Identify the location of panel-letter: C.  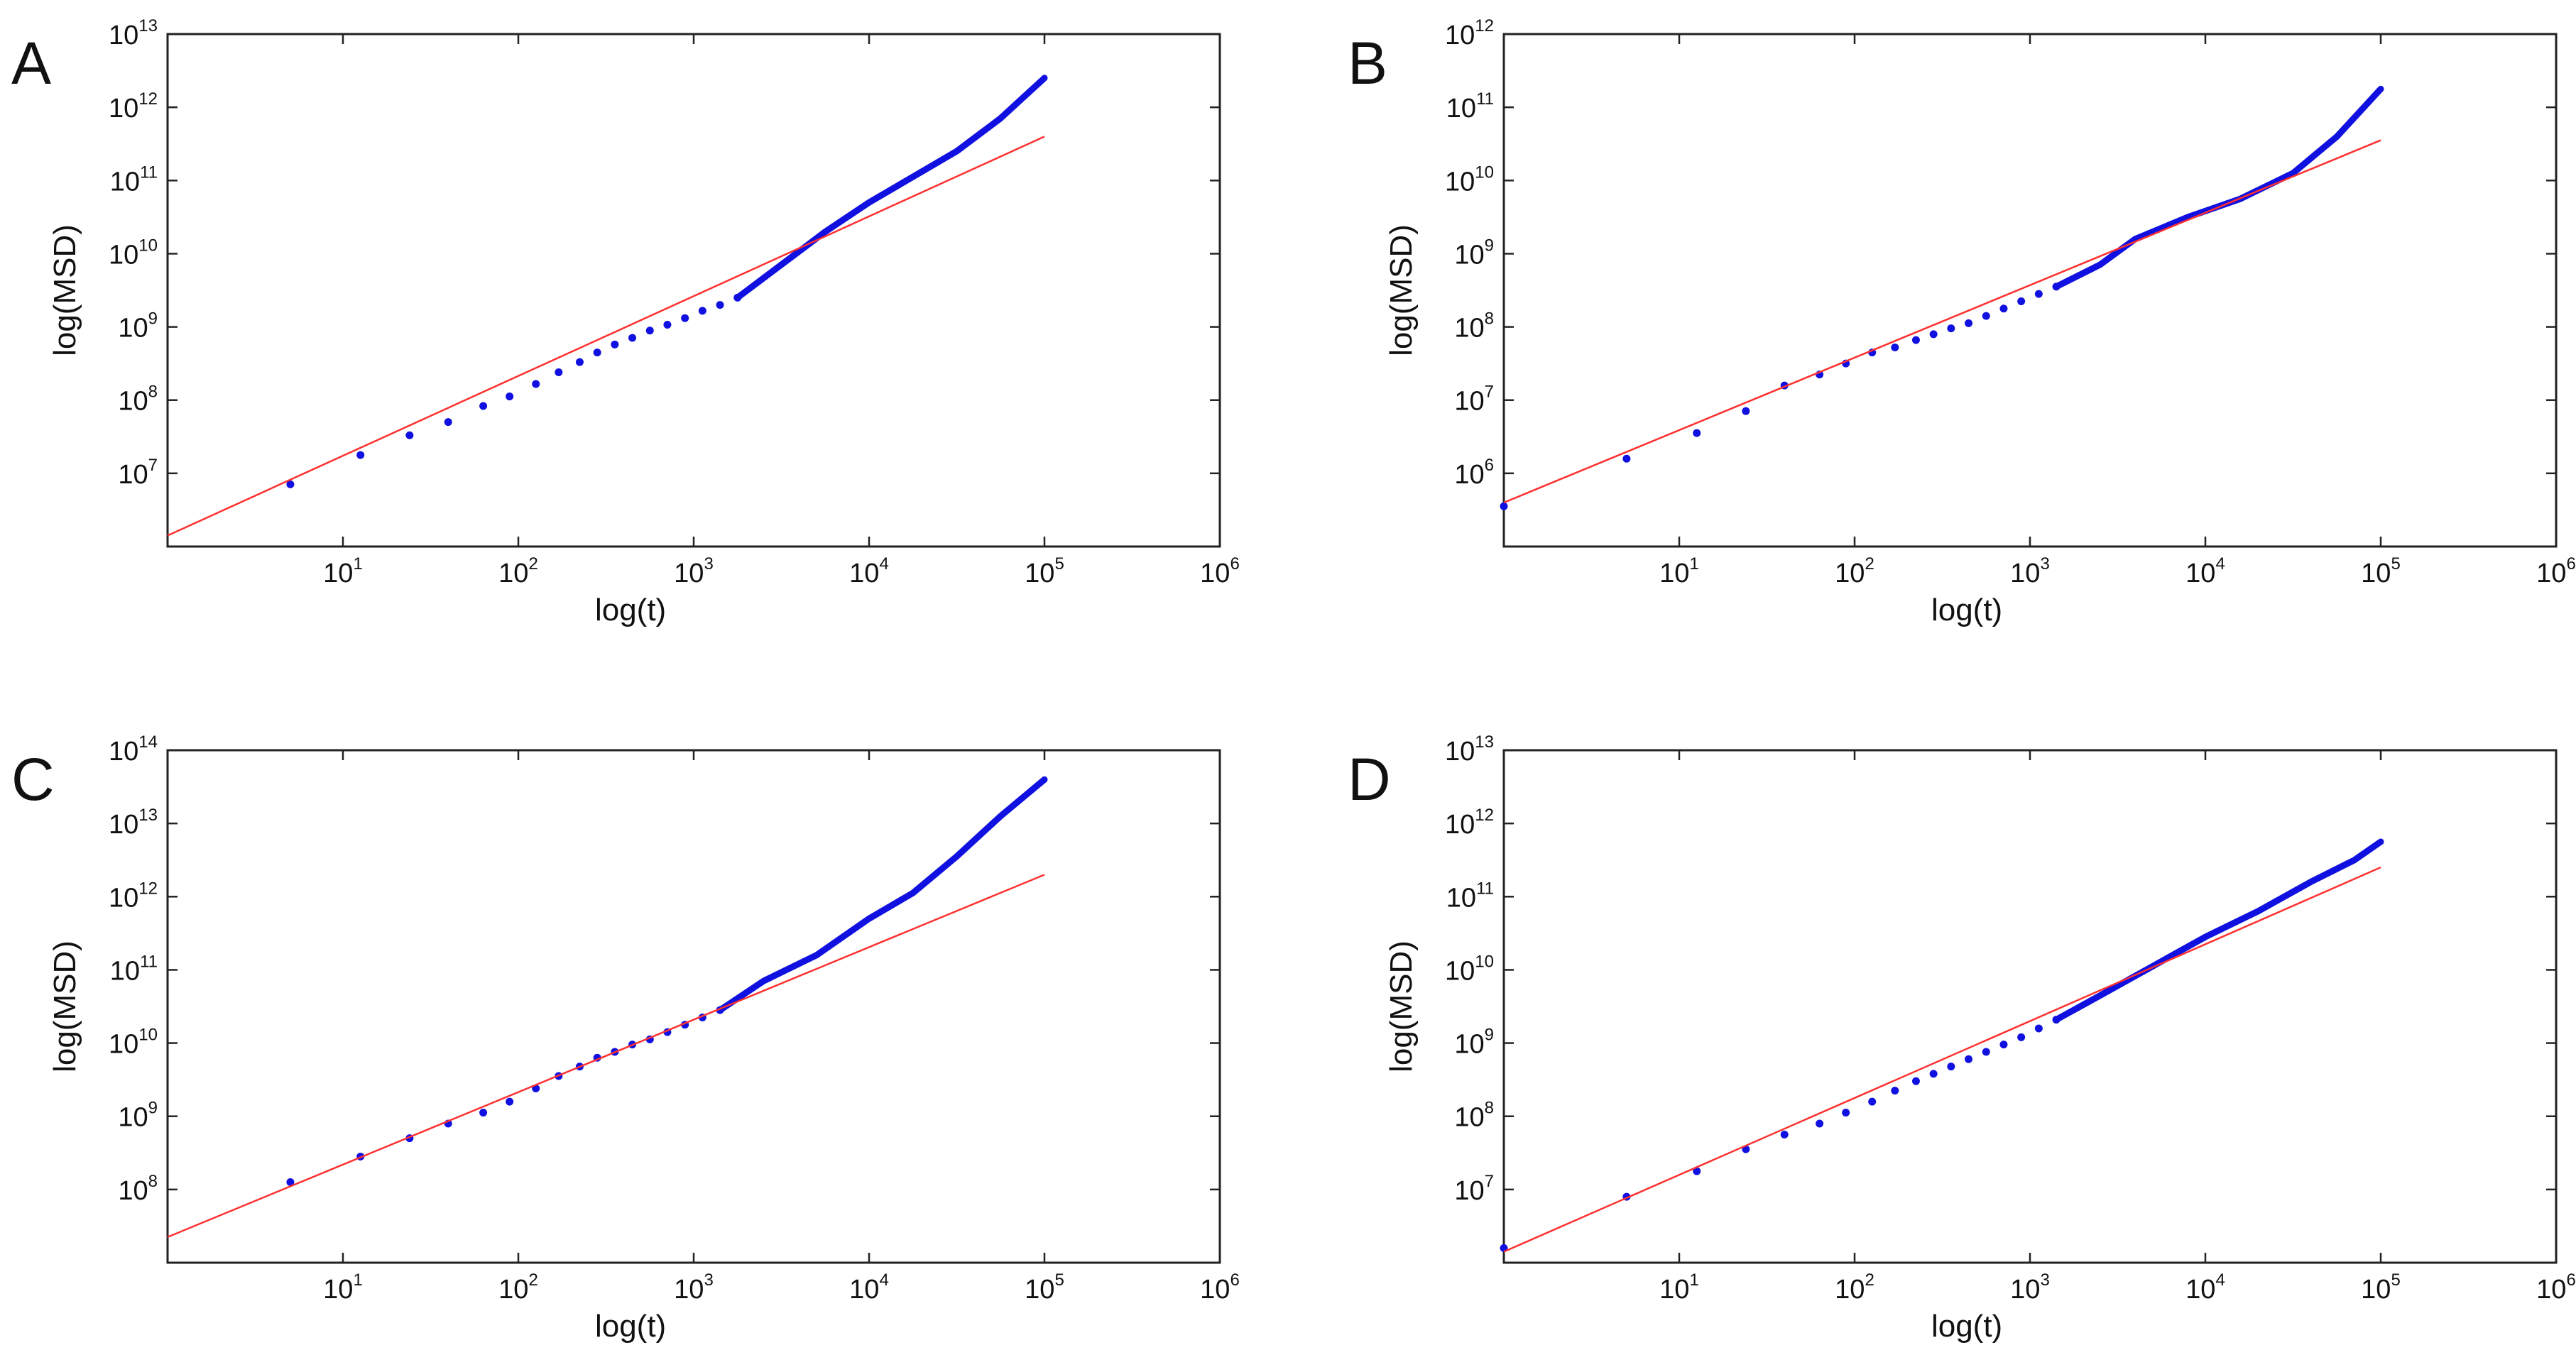
(33, 779).